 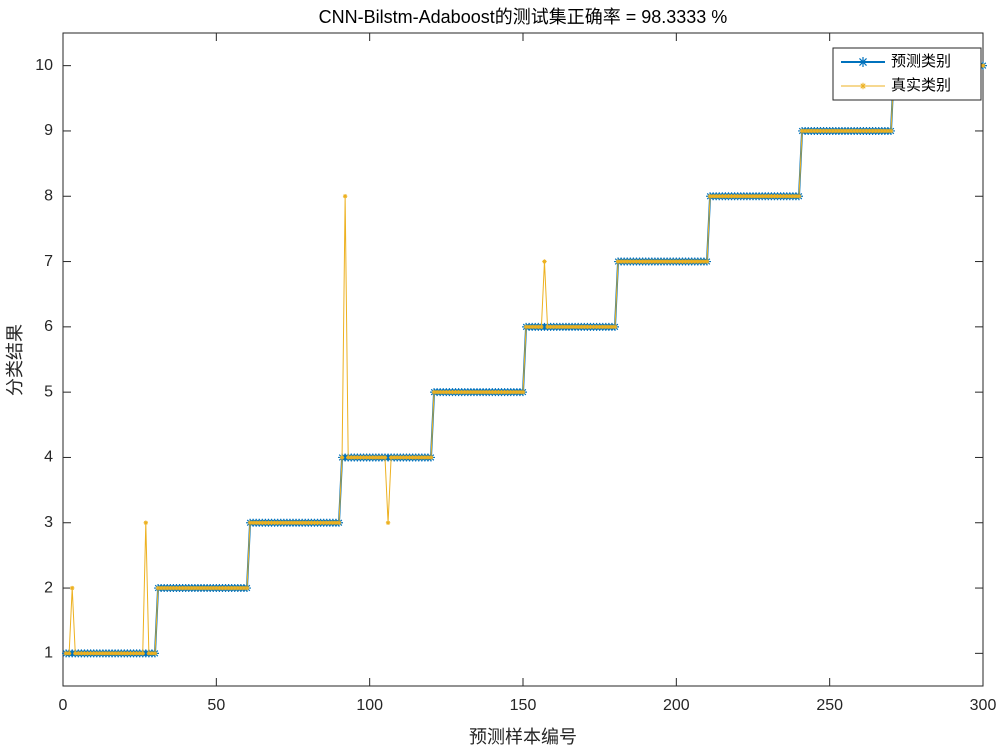 I want to click on x-tick-label: 50, so click(x=216, y=705).